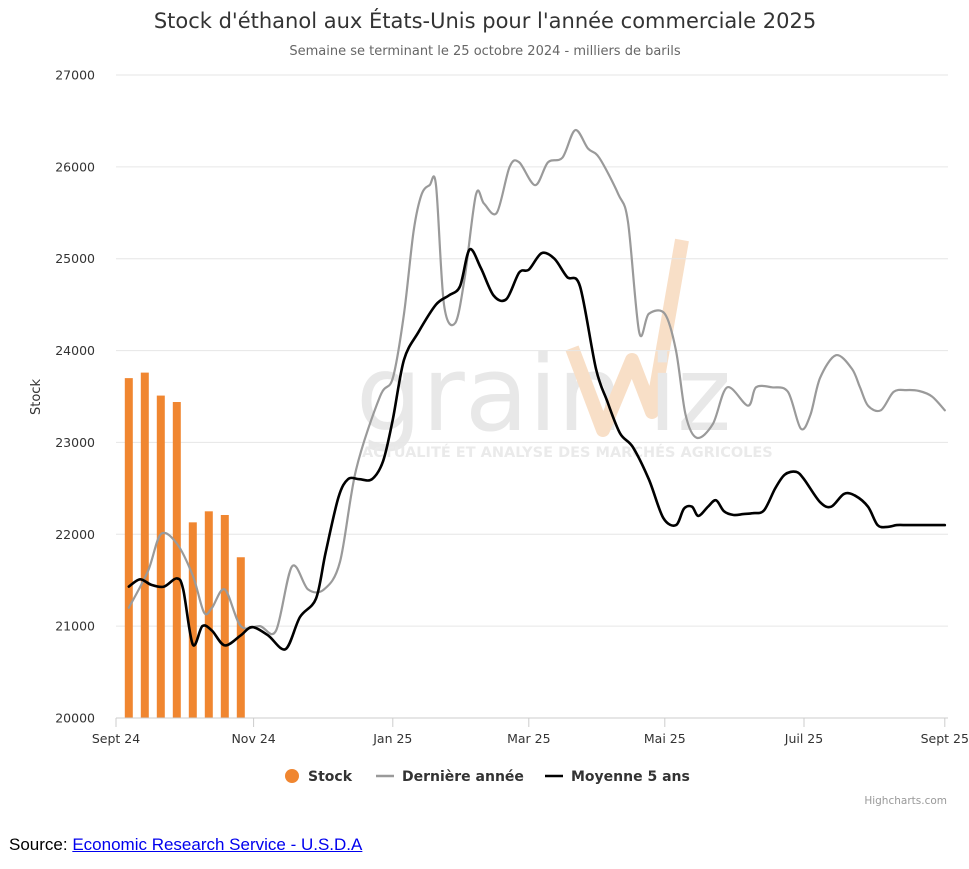 This screenshot has height=869, width=969. Describe the element at coordinates (463, 777) in the screenshot. I see `legend-last-year-label: Dernière année` at that location.